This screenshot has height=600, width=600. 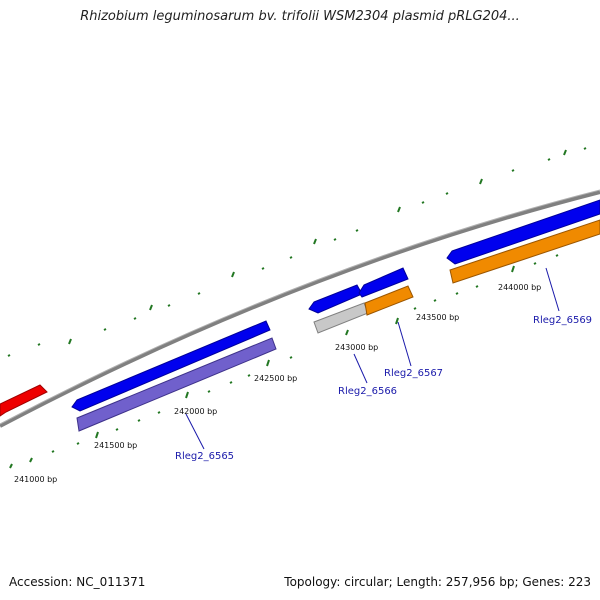 What do you see at coordinates (356, 347) in the screenshot?
I see `tick-label: 243000 bp` at bounding box center [356, 347].